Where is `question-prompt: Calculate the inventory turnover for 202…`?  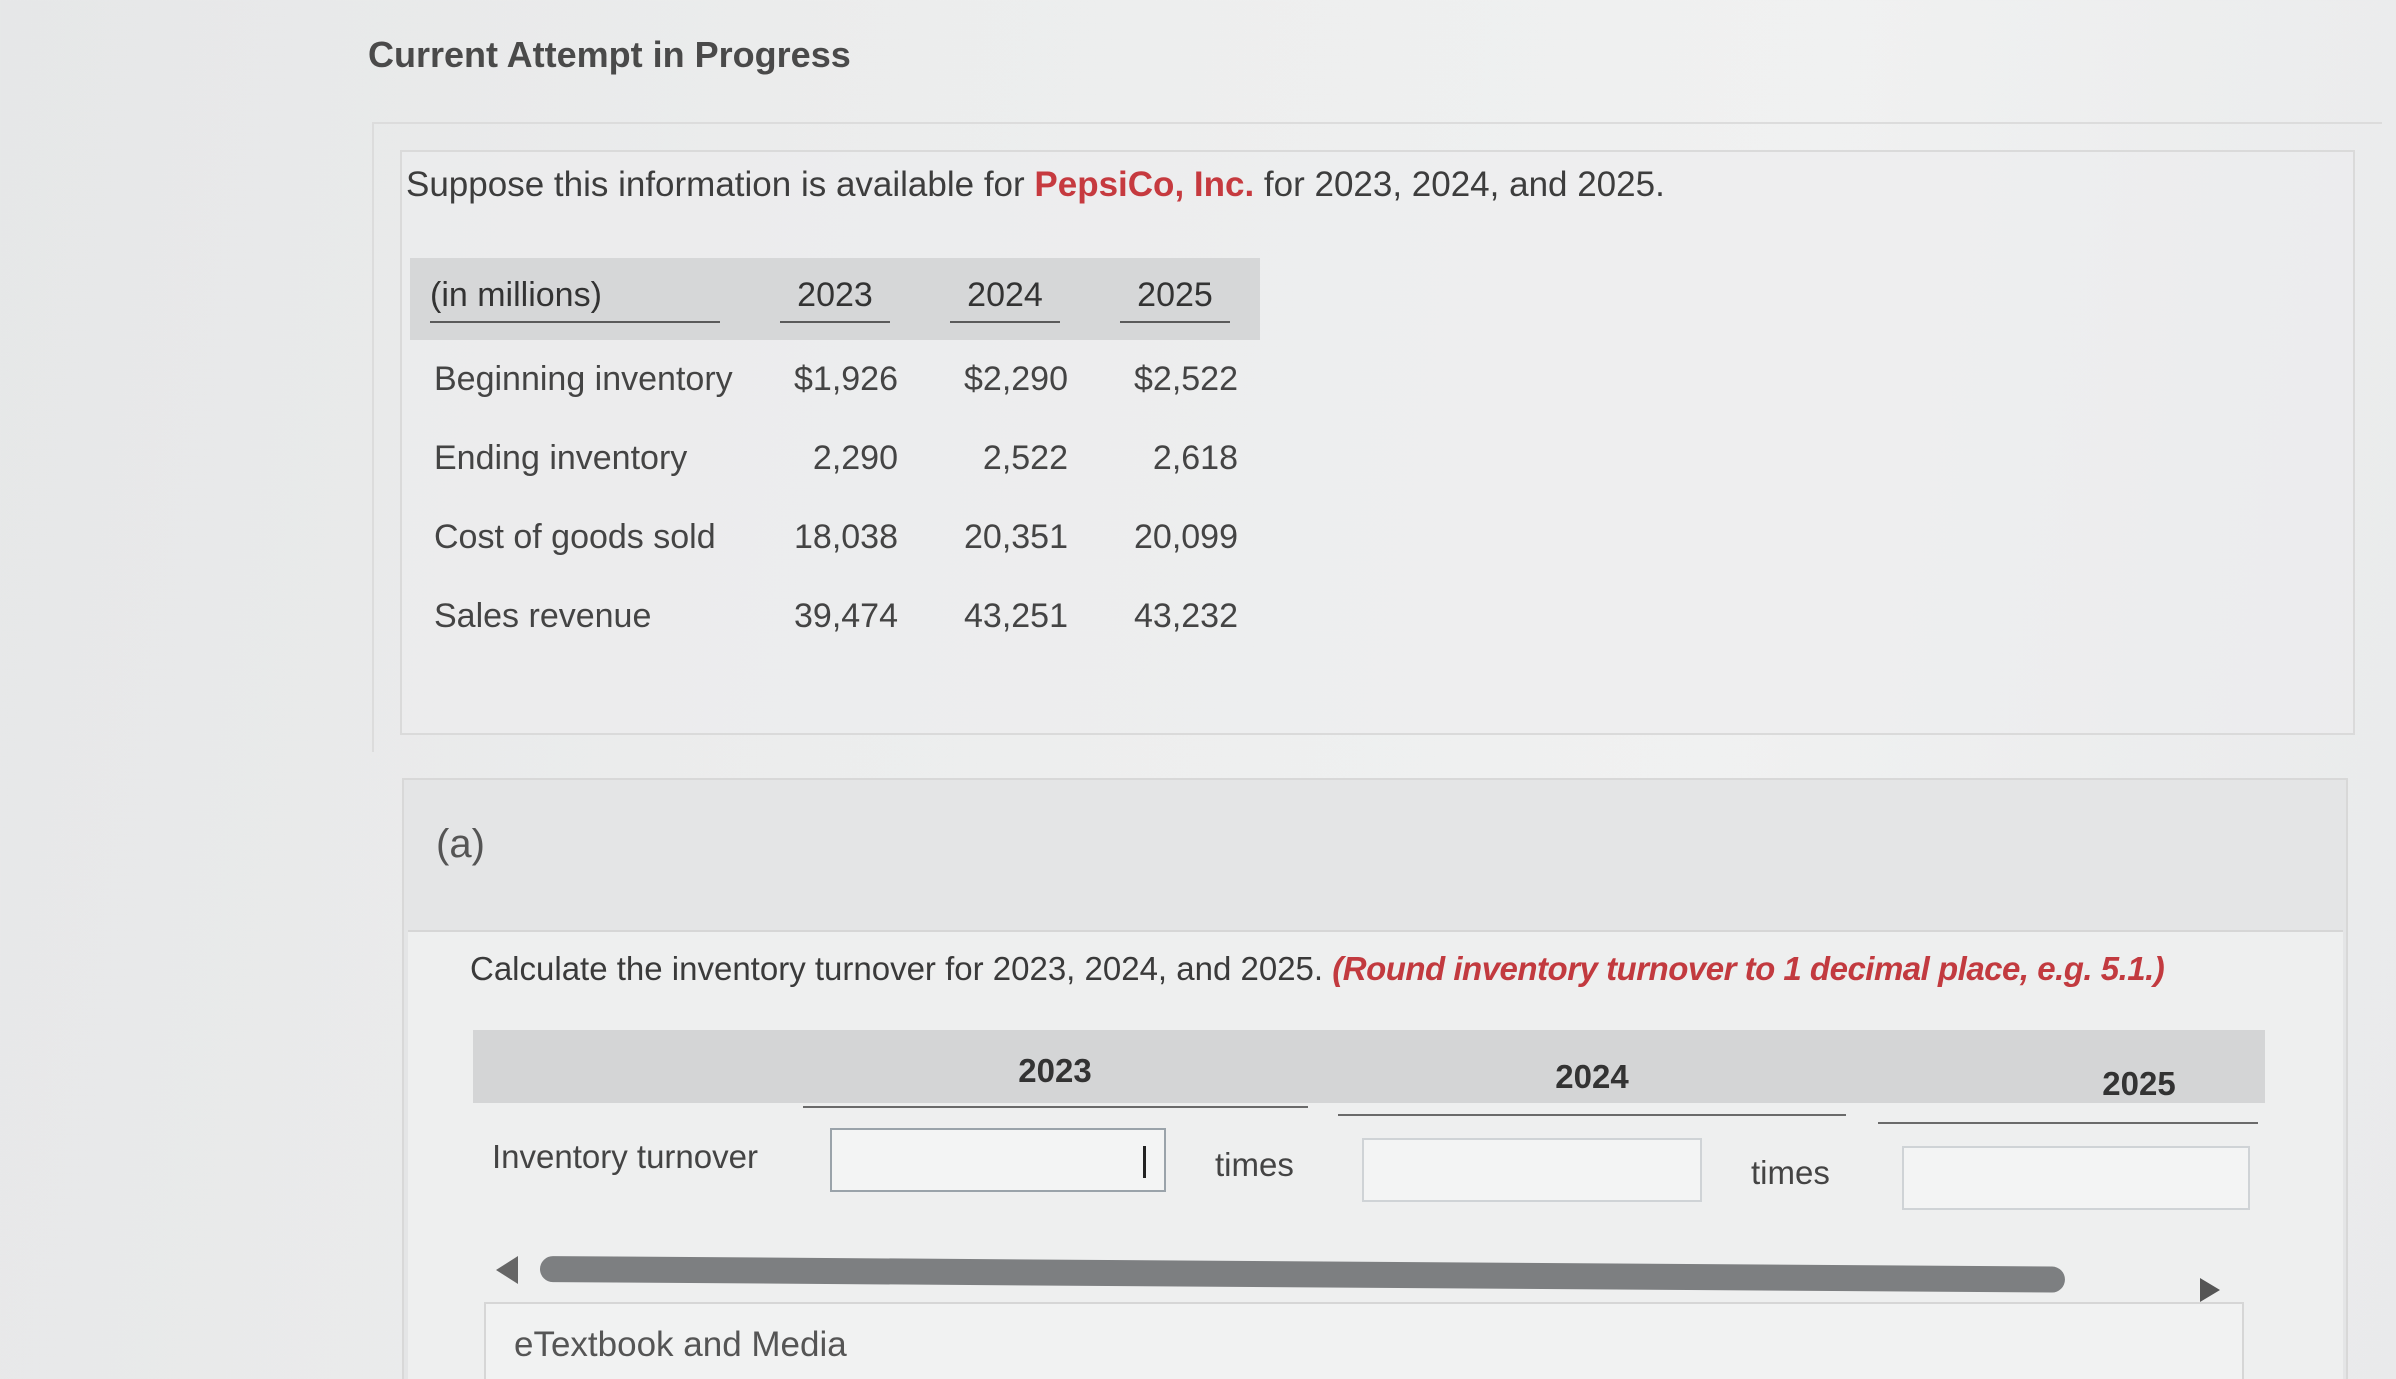 question-prompt: Calculate the inventory turnover for 202… is located at coordinates (901, 968).